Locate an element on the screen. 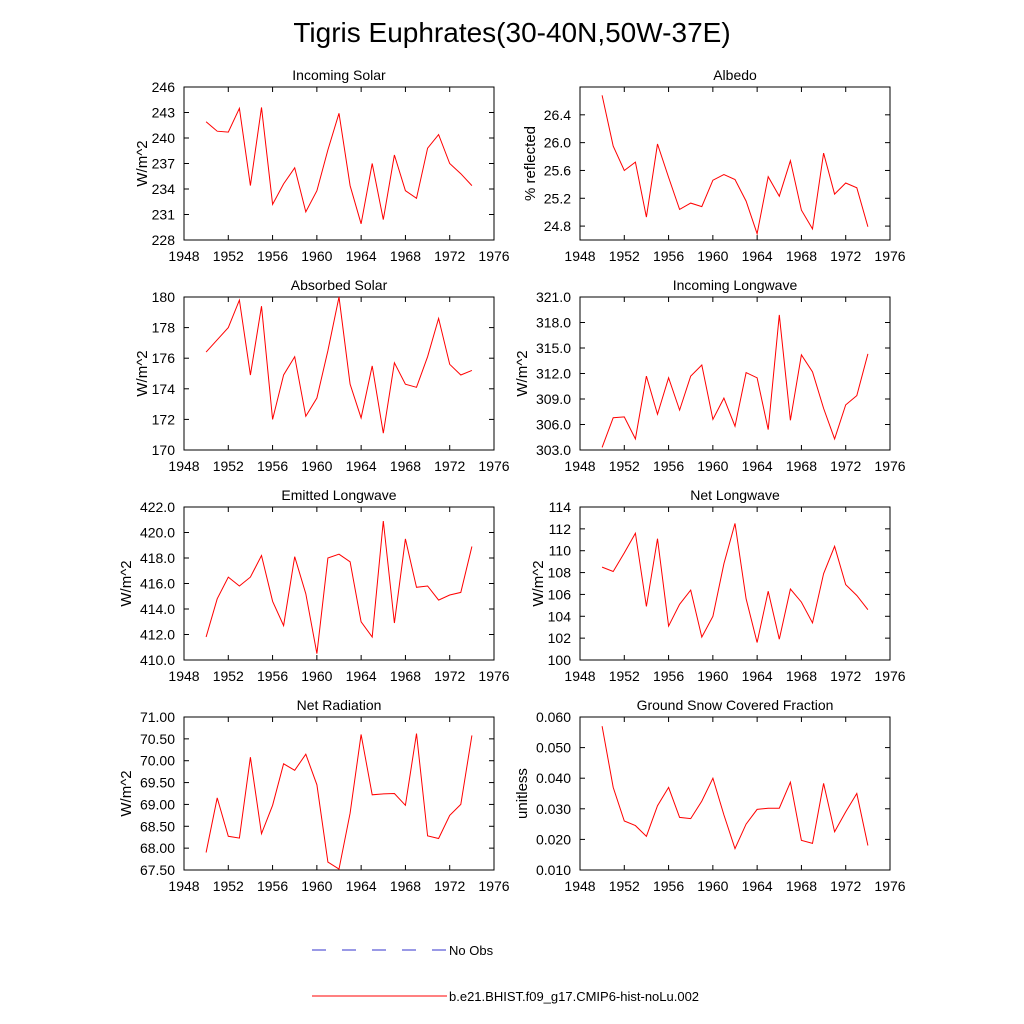 Image resolution: width=1024 pixels, height=1024 pixels. y-tick-label: 70.50 is located at coordinates (157, 739).